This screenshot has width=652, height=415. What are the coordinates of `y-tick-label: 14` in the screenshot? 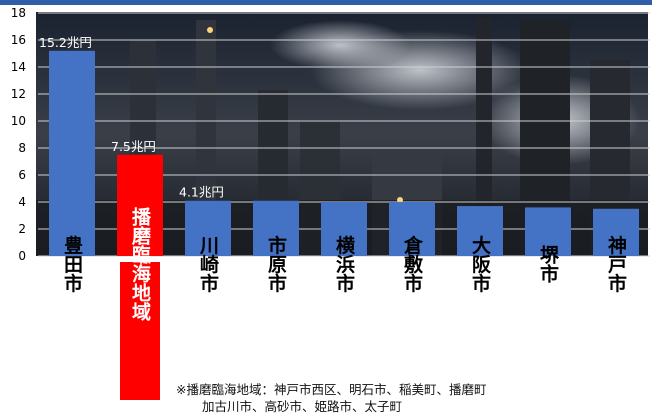 It's located at (18, 67).